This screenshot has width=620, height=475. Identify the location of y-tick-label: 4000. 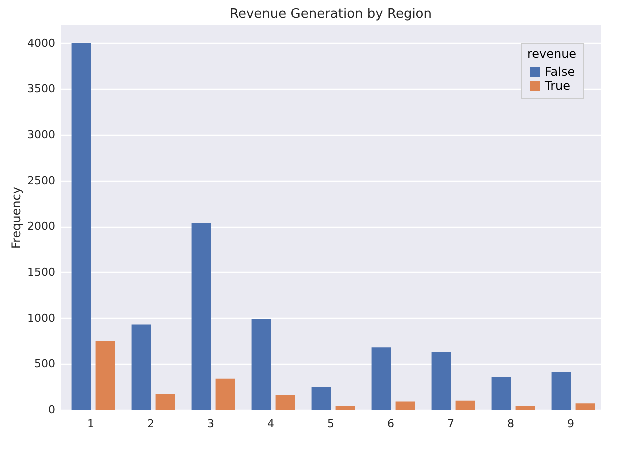
(42, 43).